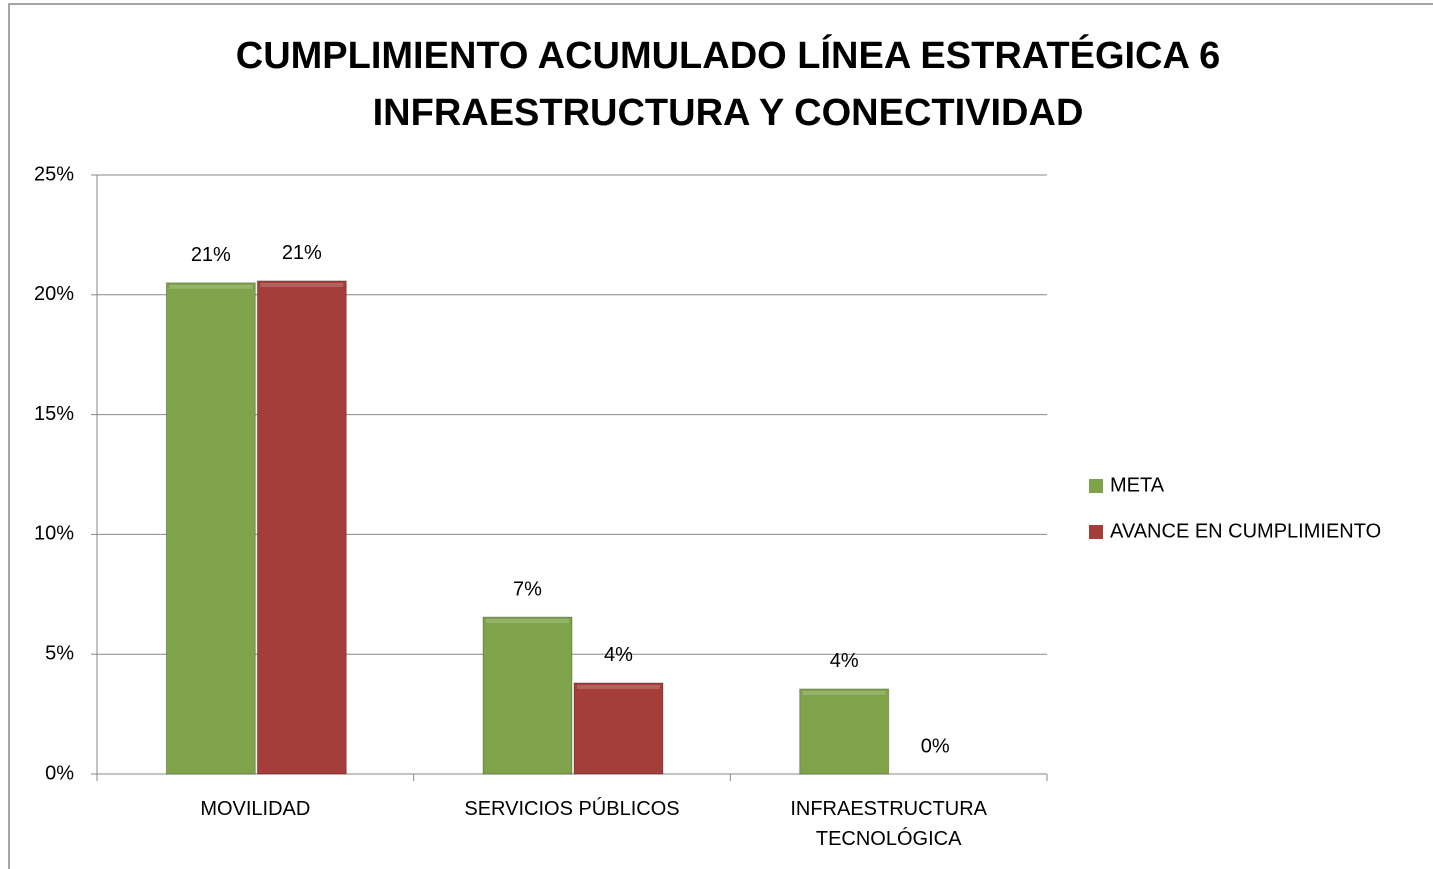 The height and width of the screenshot is (869, 1433). Describe the element at coordinates (728, 113) in the screenshot. I see `chart-subtitle: INFRAESTRUCTURA Y CONECTIVIDAD` at that location.